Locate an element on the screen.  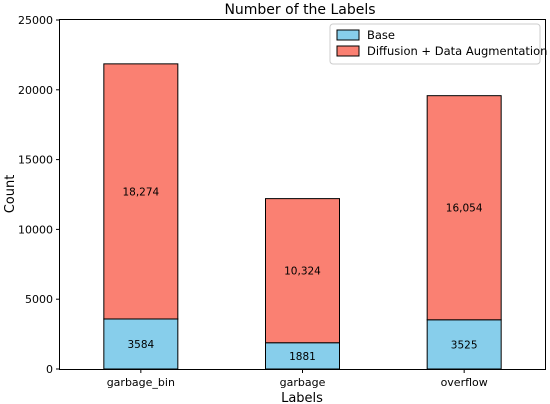
data-label: 18,274 is located at coordinates (140, 192).